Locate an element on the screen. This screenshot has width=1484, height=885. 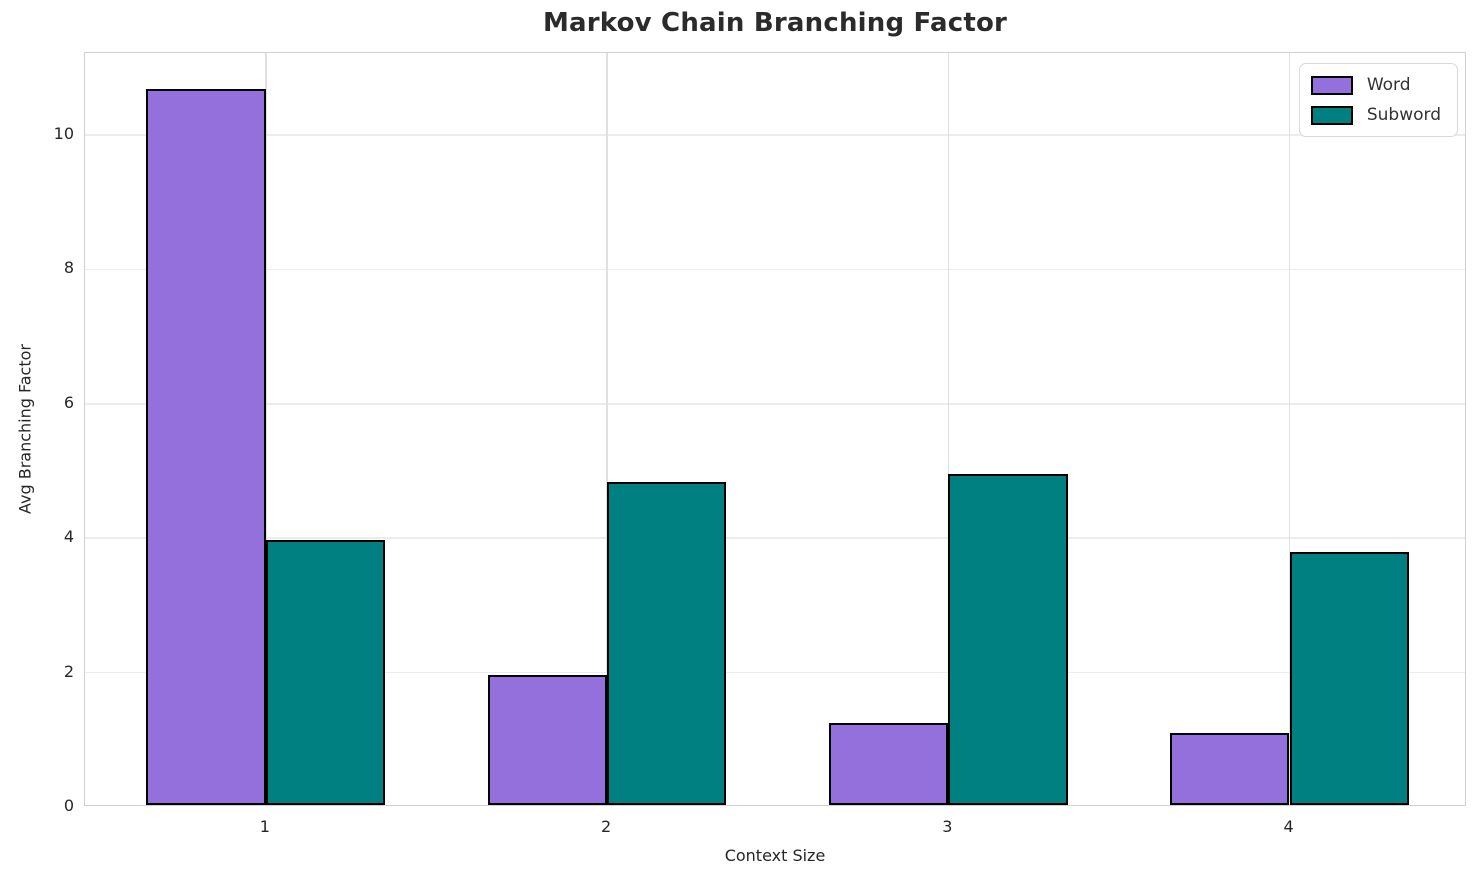
y-axis-label: Avg Branching Factor is located at coordinates (25, 429).